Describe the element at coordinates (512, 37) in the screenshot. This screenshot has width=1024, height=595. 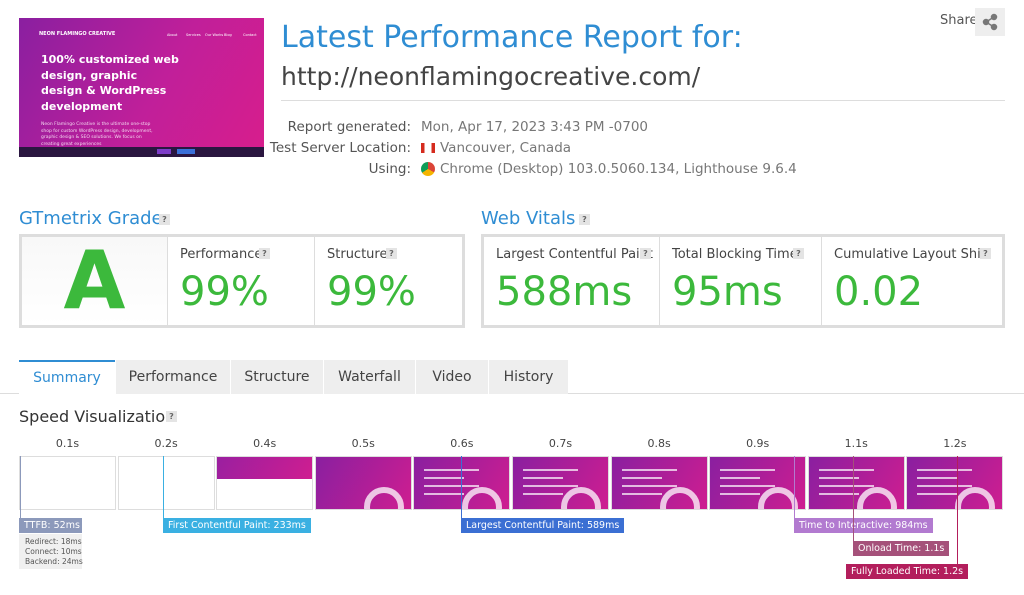
I see `report-title: Latest Performance Report for:` at that location.